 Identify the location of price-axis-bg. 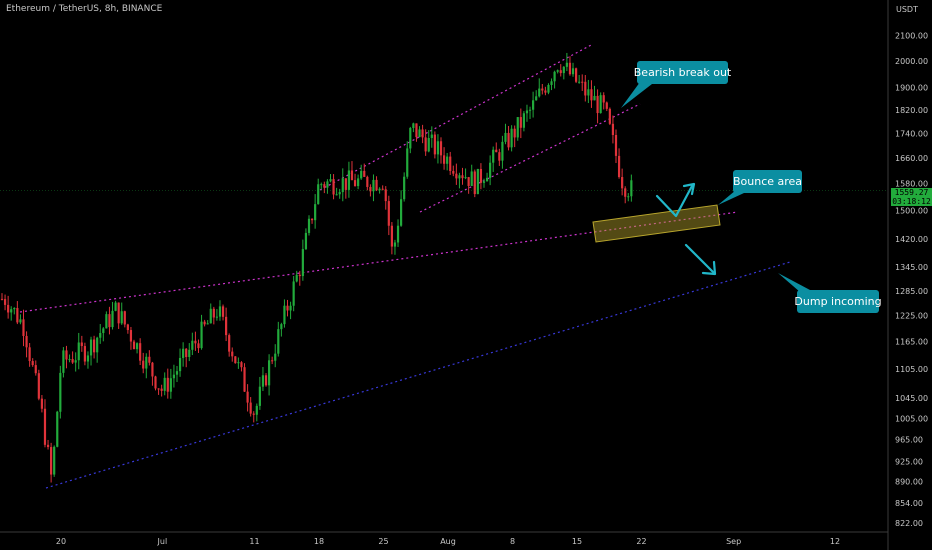
(910, 266).